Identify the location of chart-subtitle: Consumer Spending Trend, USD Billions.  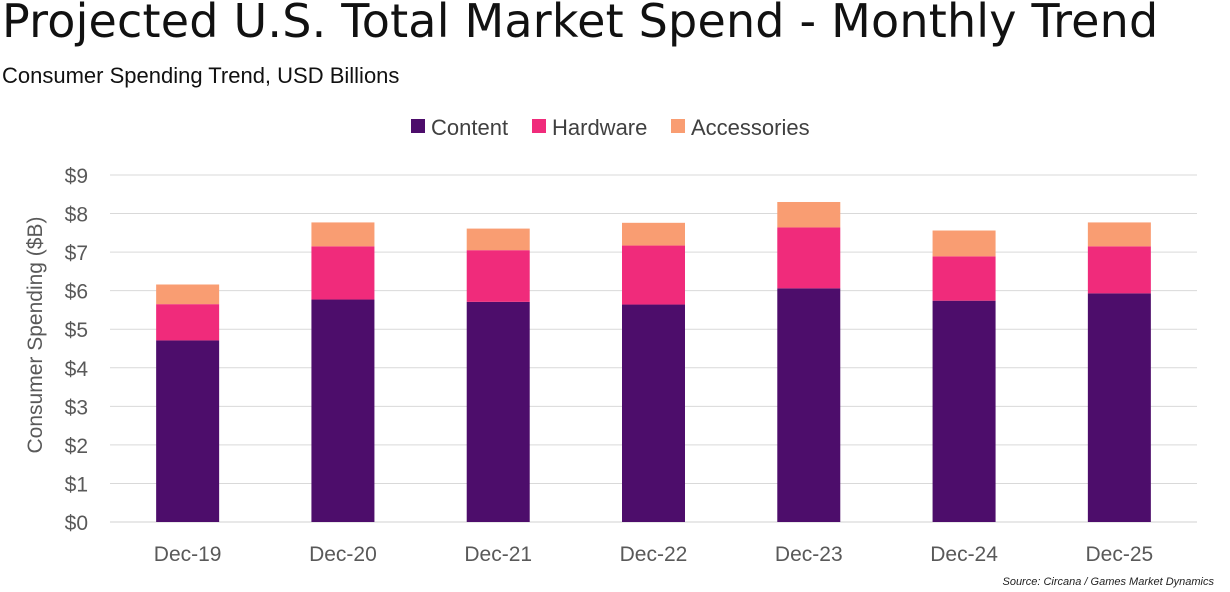
(201, 75).